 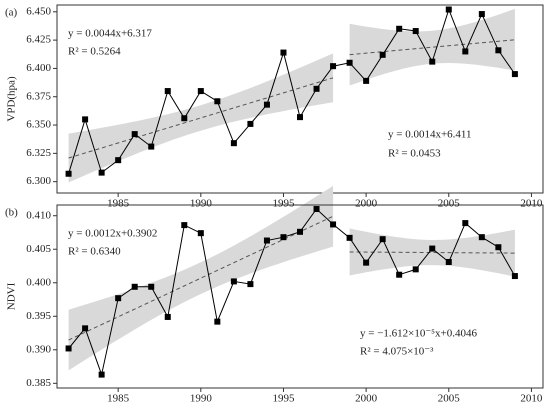 What do you see at coordinates (38, 96) in the screenshot?
I see `y-tick-label: 6.375` at bounding box center [38, 96].